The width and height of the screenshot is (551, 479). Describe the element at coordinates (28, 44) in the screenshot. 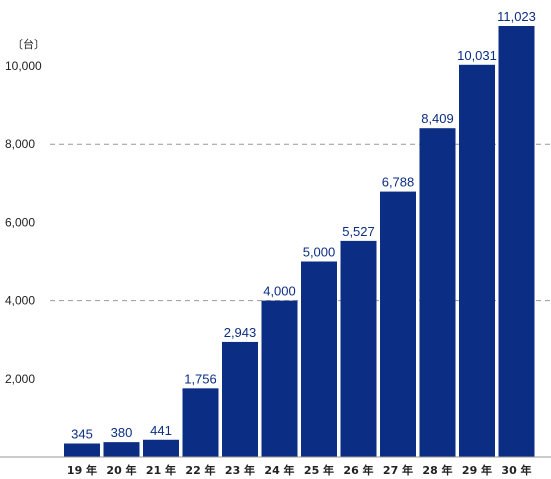

I see `y-unit-label: 〔台〕` at that location.